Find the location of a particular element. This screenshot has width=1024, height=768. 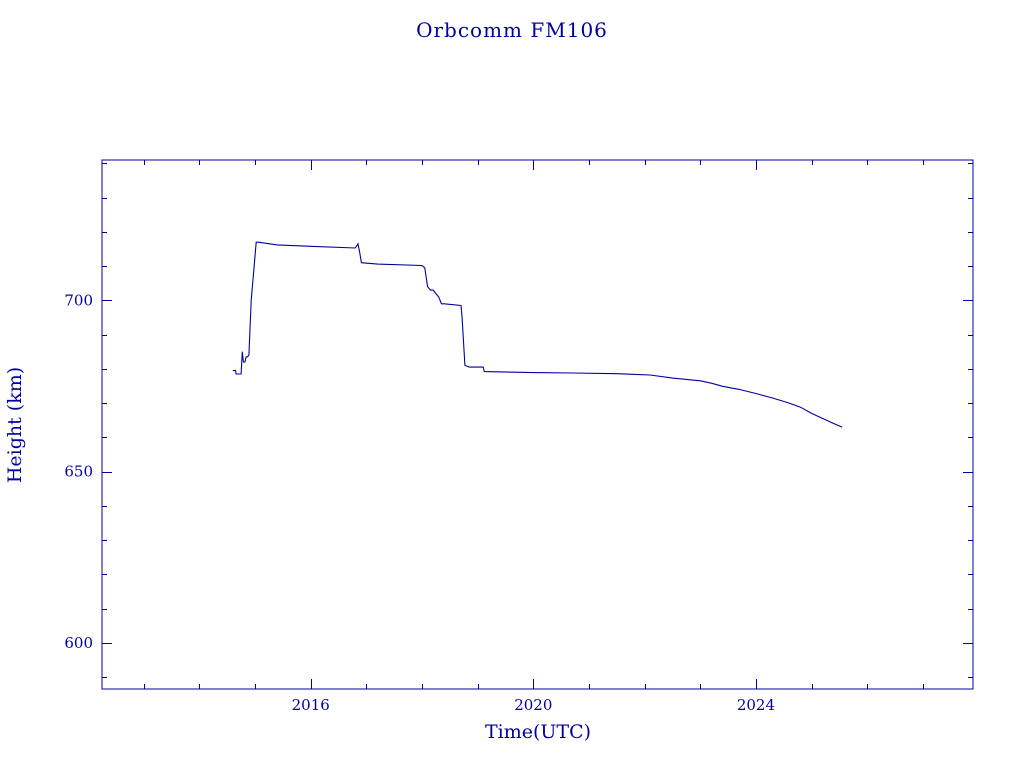

x-tick-label: 2016 is located at coordinates (311, 705).